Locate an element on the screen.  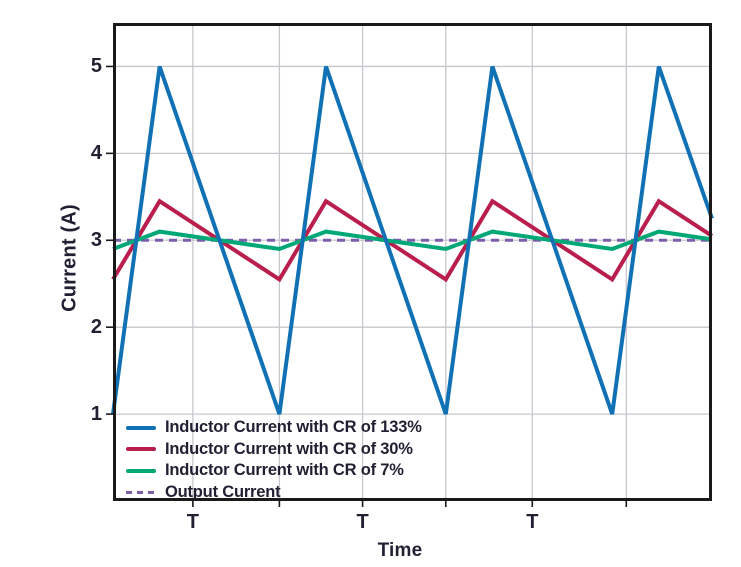
legend-item-inductor-current-with-cr-of-30: Inductor Current with CR of 30% is located at coordinates (274, 450).